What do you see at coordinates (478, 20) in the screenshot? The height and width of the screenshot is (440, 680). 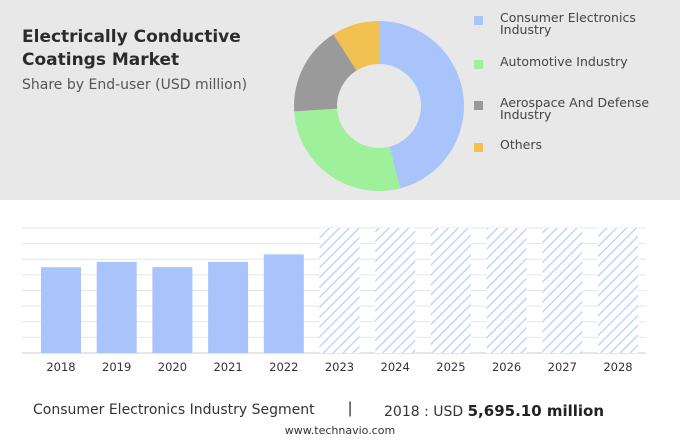 I see `legend-swatch-consumer` at bounding box center [478, 20].